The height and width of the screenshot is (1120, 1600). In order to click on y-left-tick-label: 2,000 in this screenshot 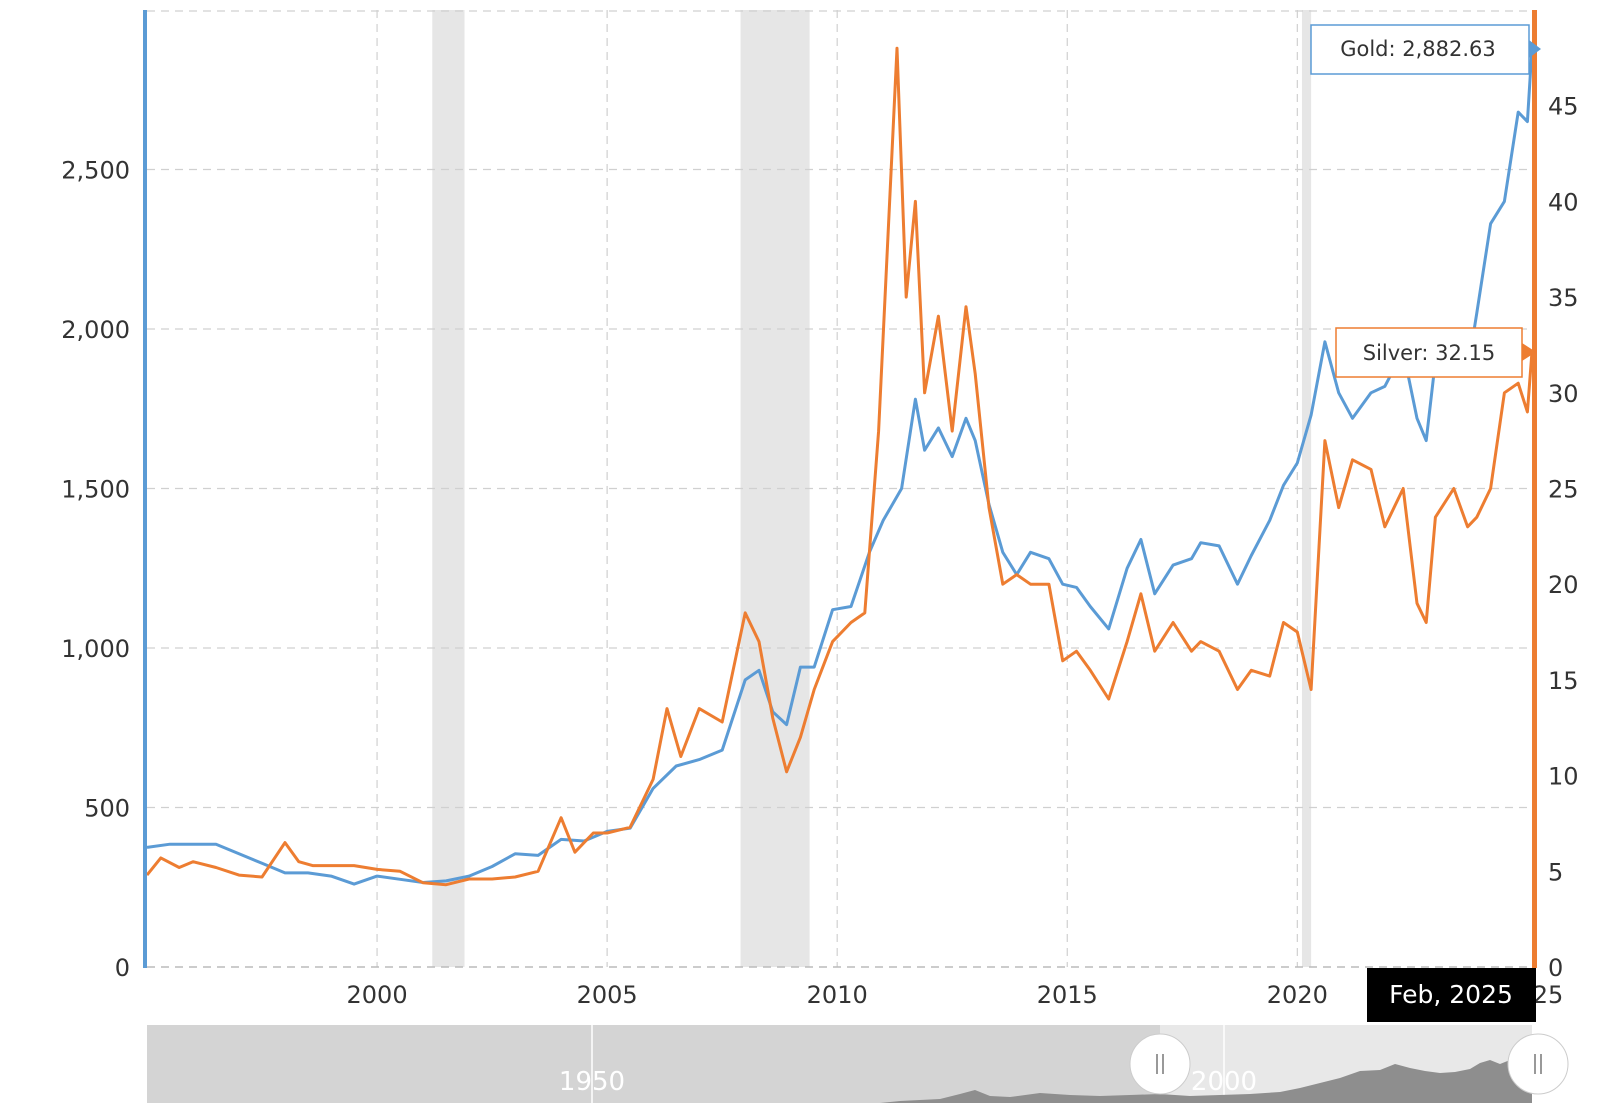, I will do `click(95, 330)`.